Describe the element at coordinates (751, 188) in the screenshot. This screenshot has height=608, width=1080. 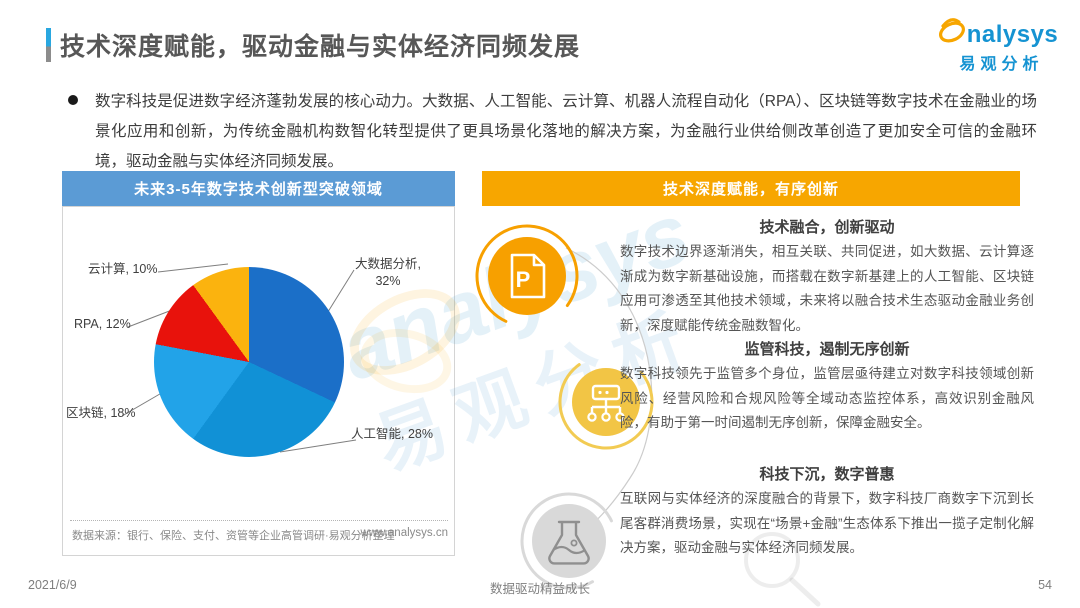
I see `right-section-banner: 技术深度赋能，有序创新` at that location.